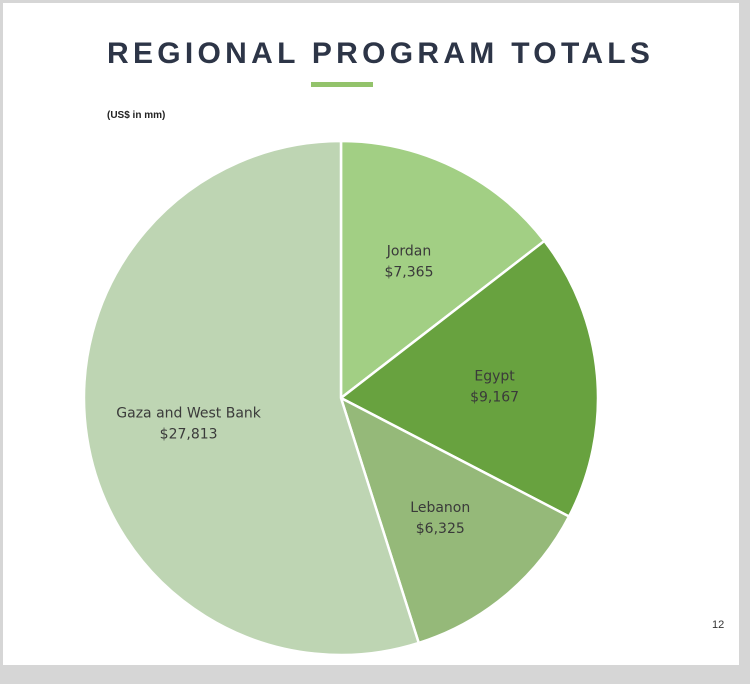 This screenshot has width=750, height=684. I want to click on slice-value-lebanon: $6,325, so click(440, 529).